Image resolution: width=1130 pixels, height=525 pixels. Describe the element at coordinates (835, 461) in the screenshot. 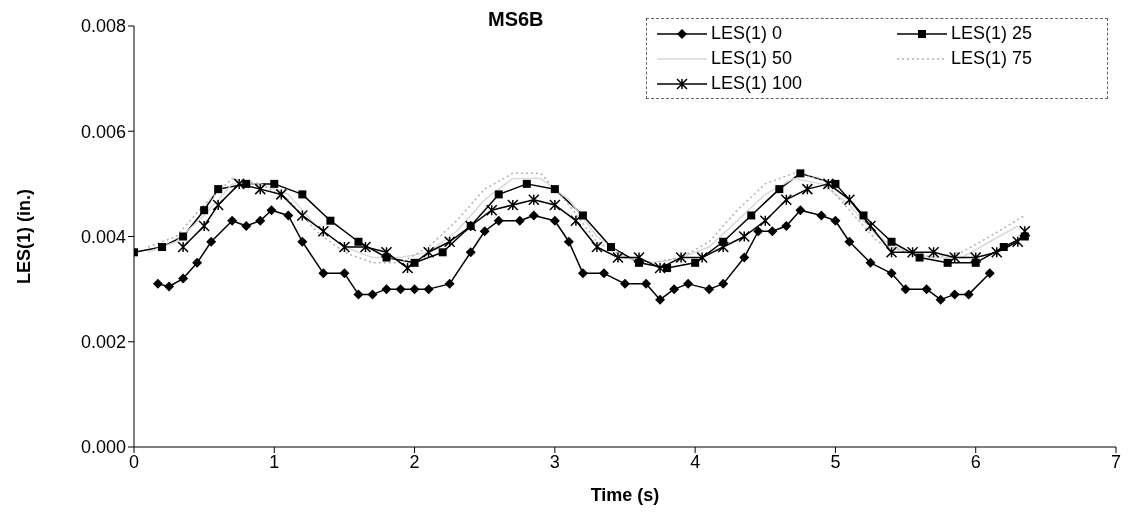

I see `x-tick-label: 5` at that location.